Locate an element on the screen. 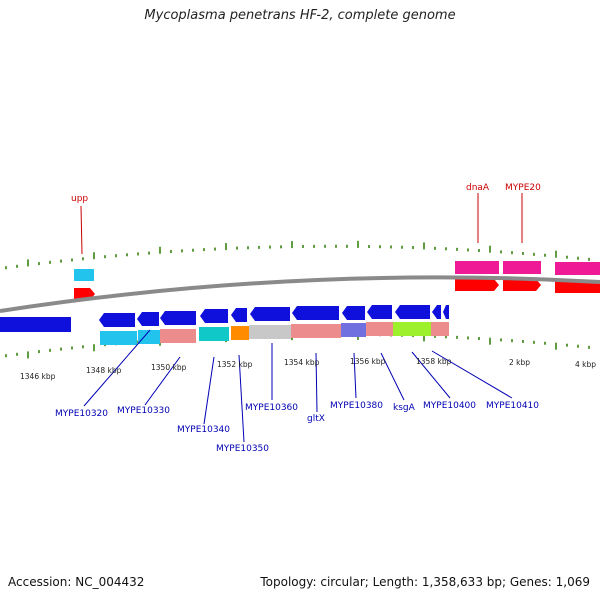  gene-dnaa is located at coordinates (477, 285).